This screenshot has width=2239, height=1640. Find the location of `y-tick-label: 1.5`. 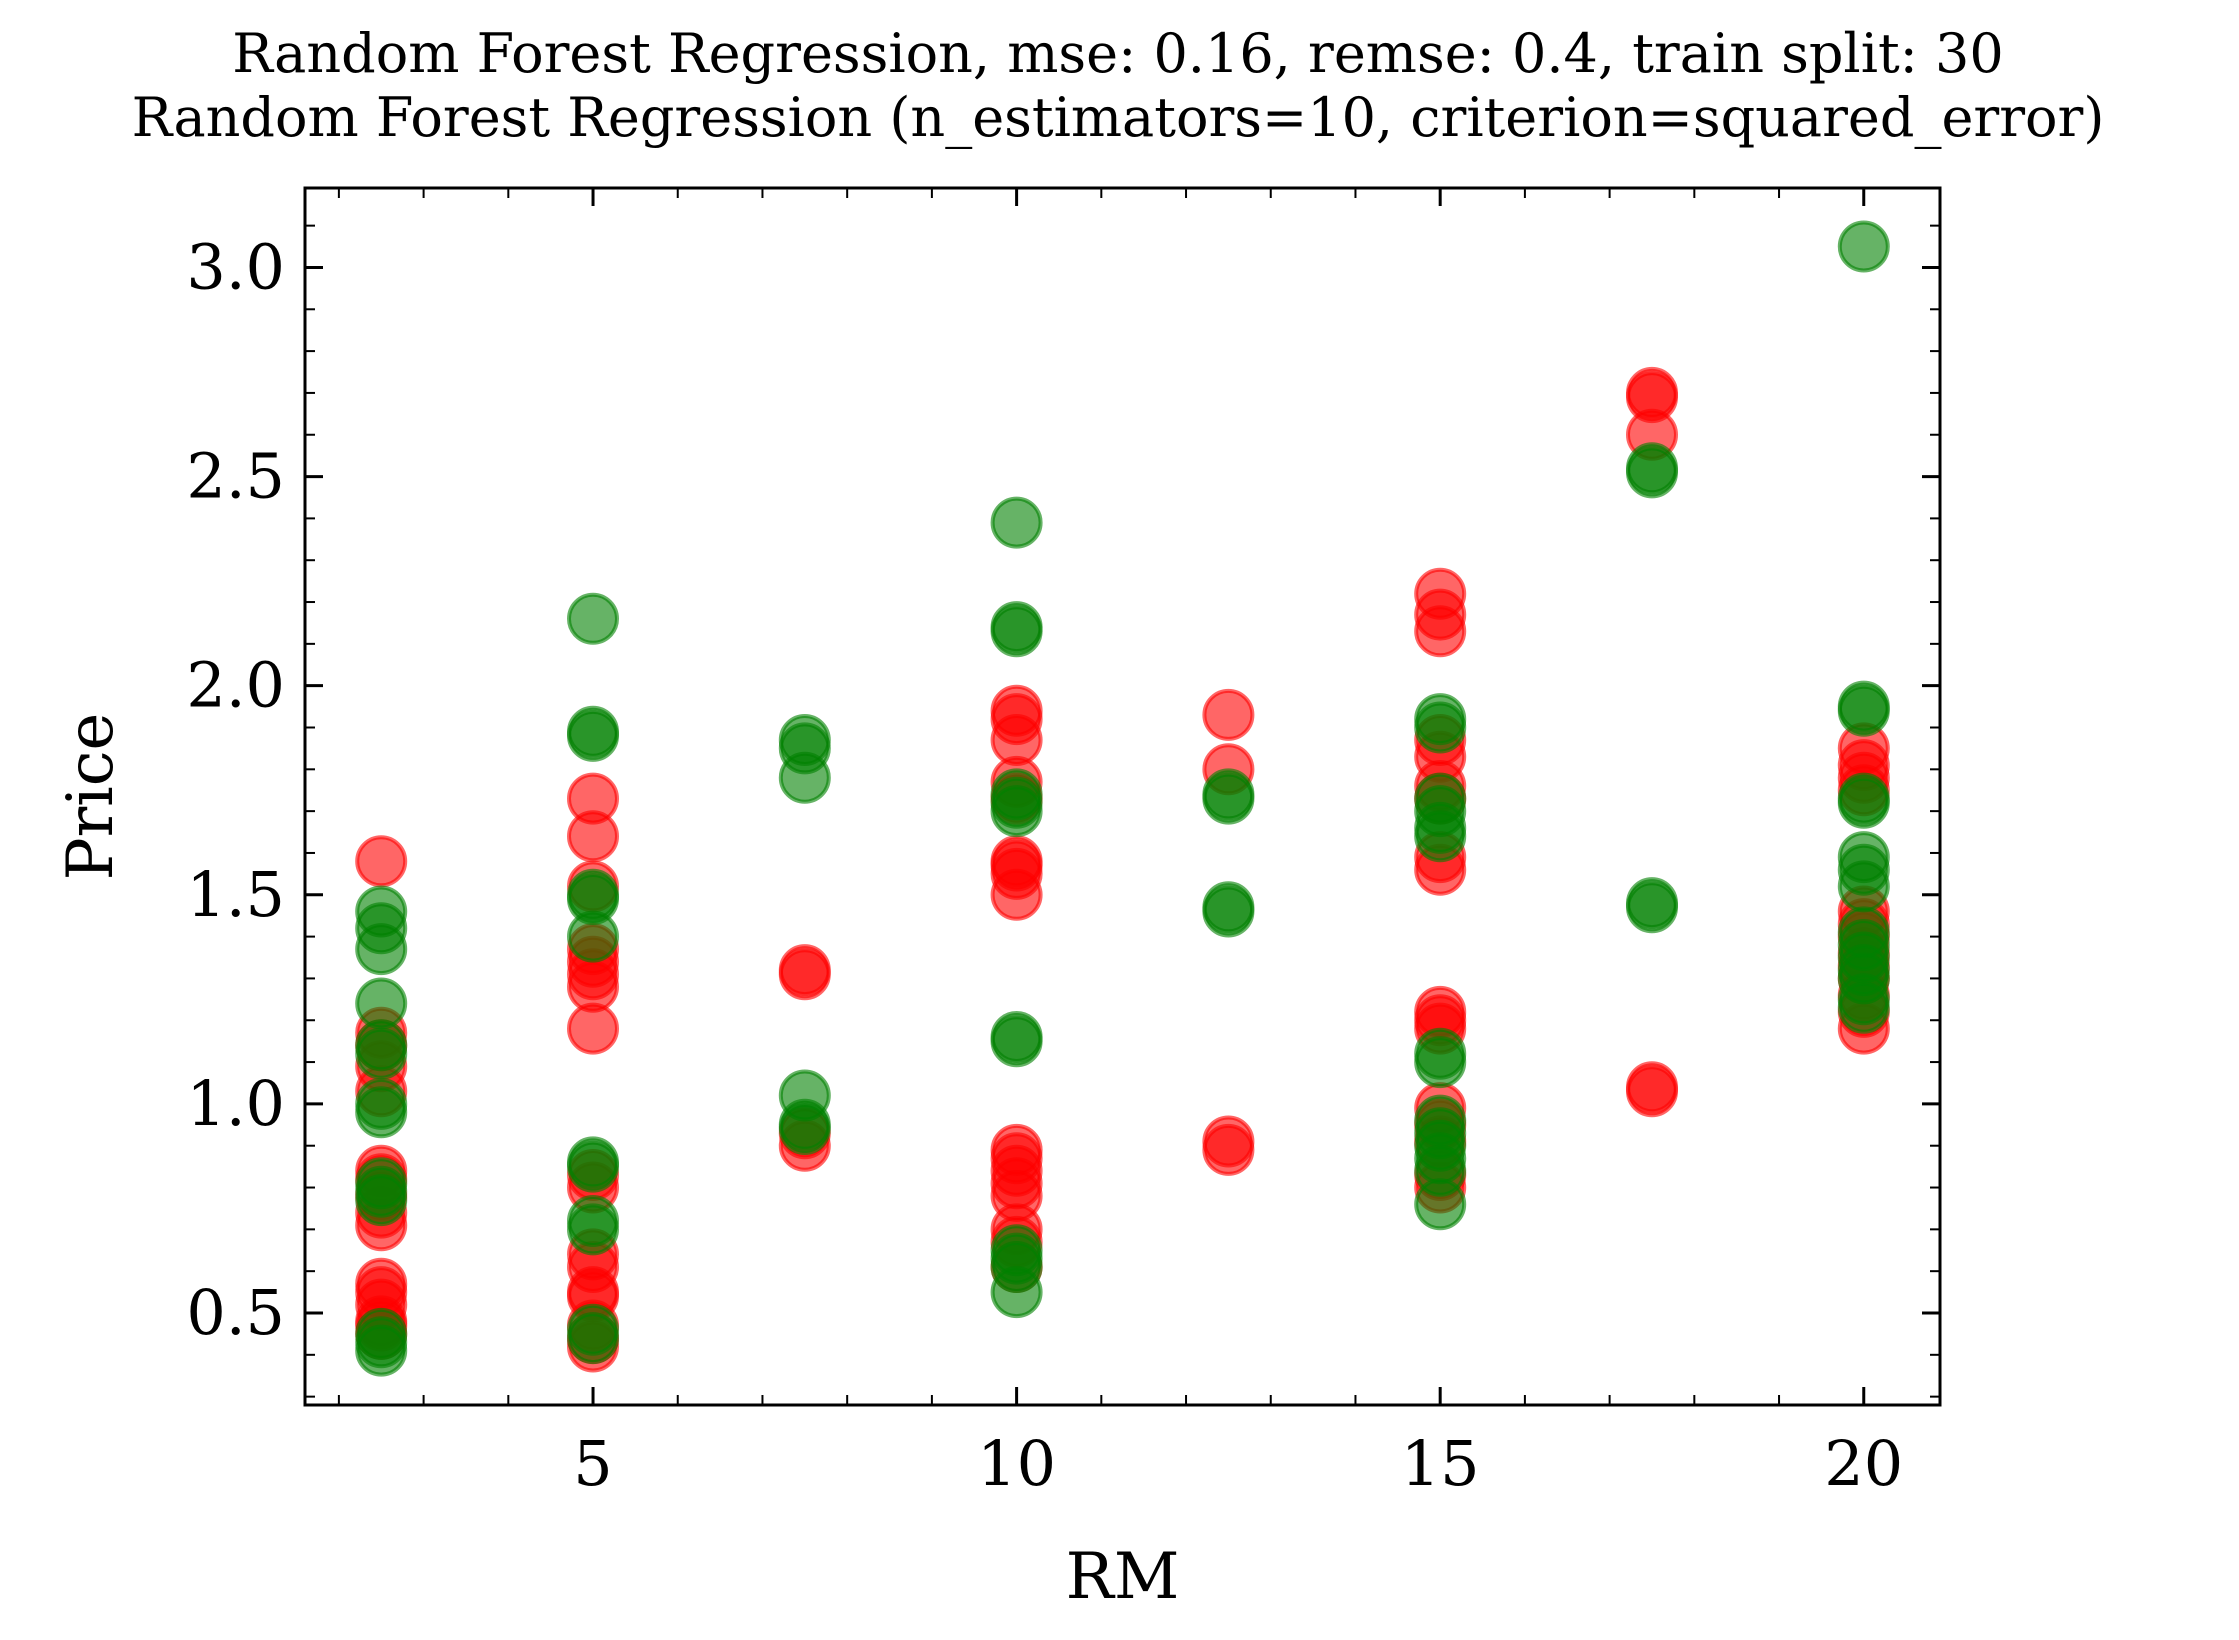

y-tick-label: 1.5 is located at coordinates (235, 894).